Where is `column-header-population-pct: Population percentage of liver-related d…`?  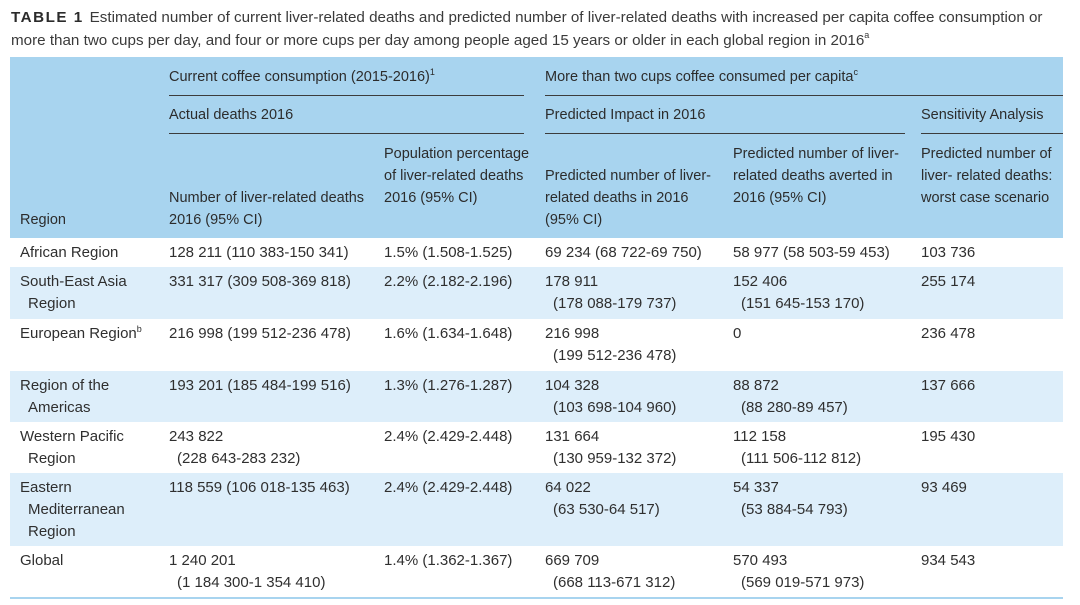 column-header-population-pct: Population percentage of liver-related d… is located at coordinates (457, 176).